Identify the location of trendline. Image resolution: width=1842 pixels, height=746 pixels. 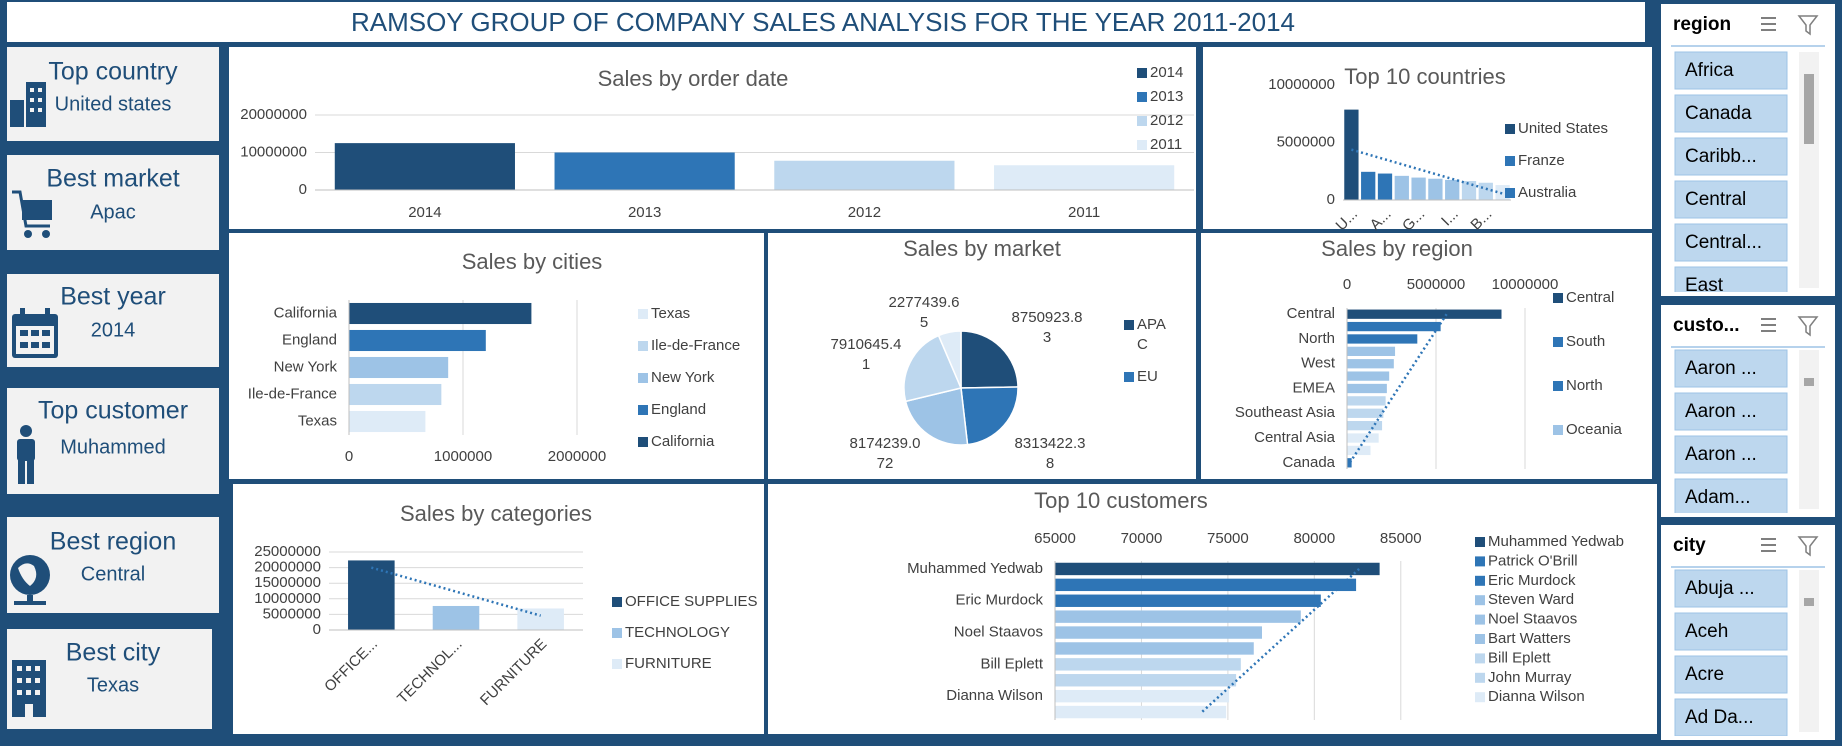
(1280, 640).